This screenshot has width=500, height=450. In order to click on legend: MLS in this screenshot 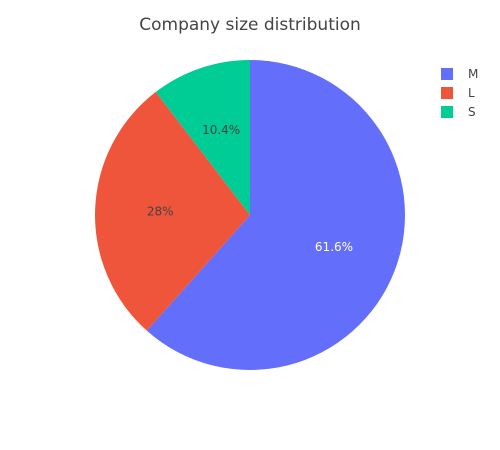, I will do `click(459, 93)`.